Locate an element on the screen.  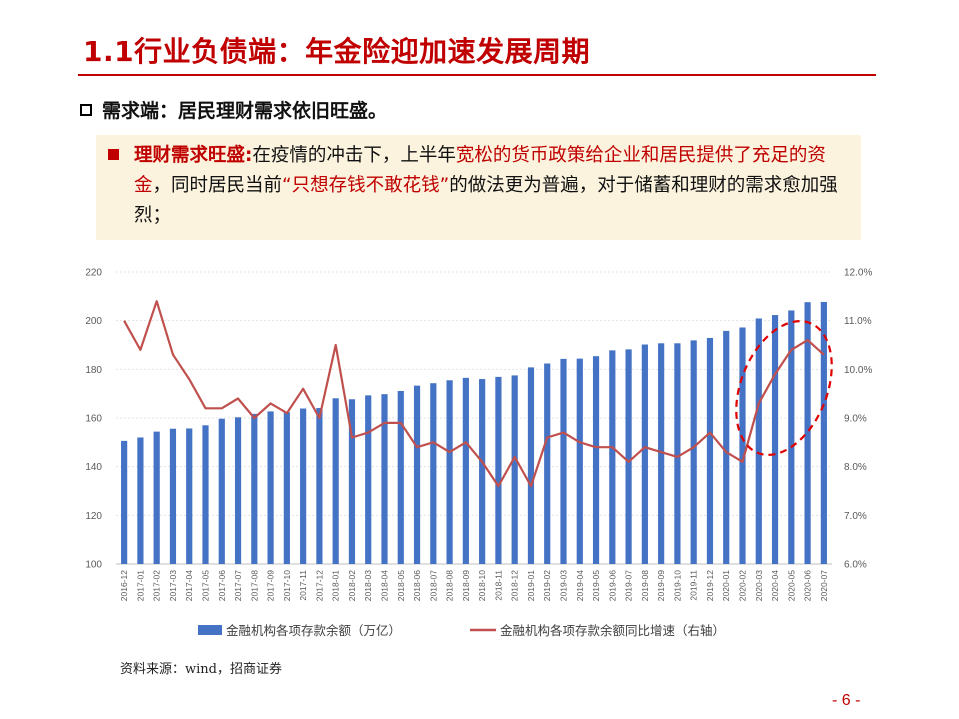
x-tick-label: 2020-03 is located at coordinates (759, 585).